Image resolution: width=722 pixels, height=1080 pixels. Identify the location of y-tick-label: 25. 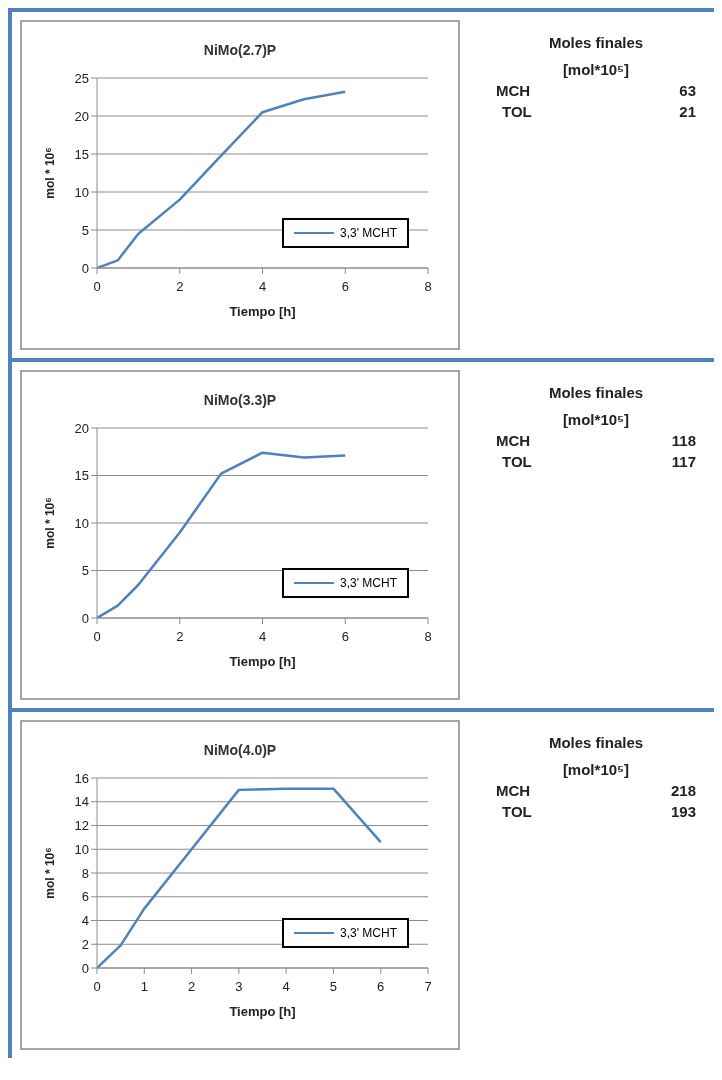
(81, 78).